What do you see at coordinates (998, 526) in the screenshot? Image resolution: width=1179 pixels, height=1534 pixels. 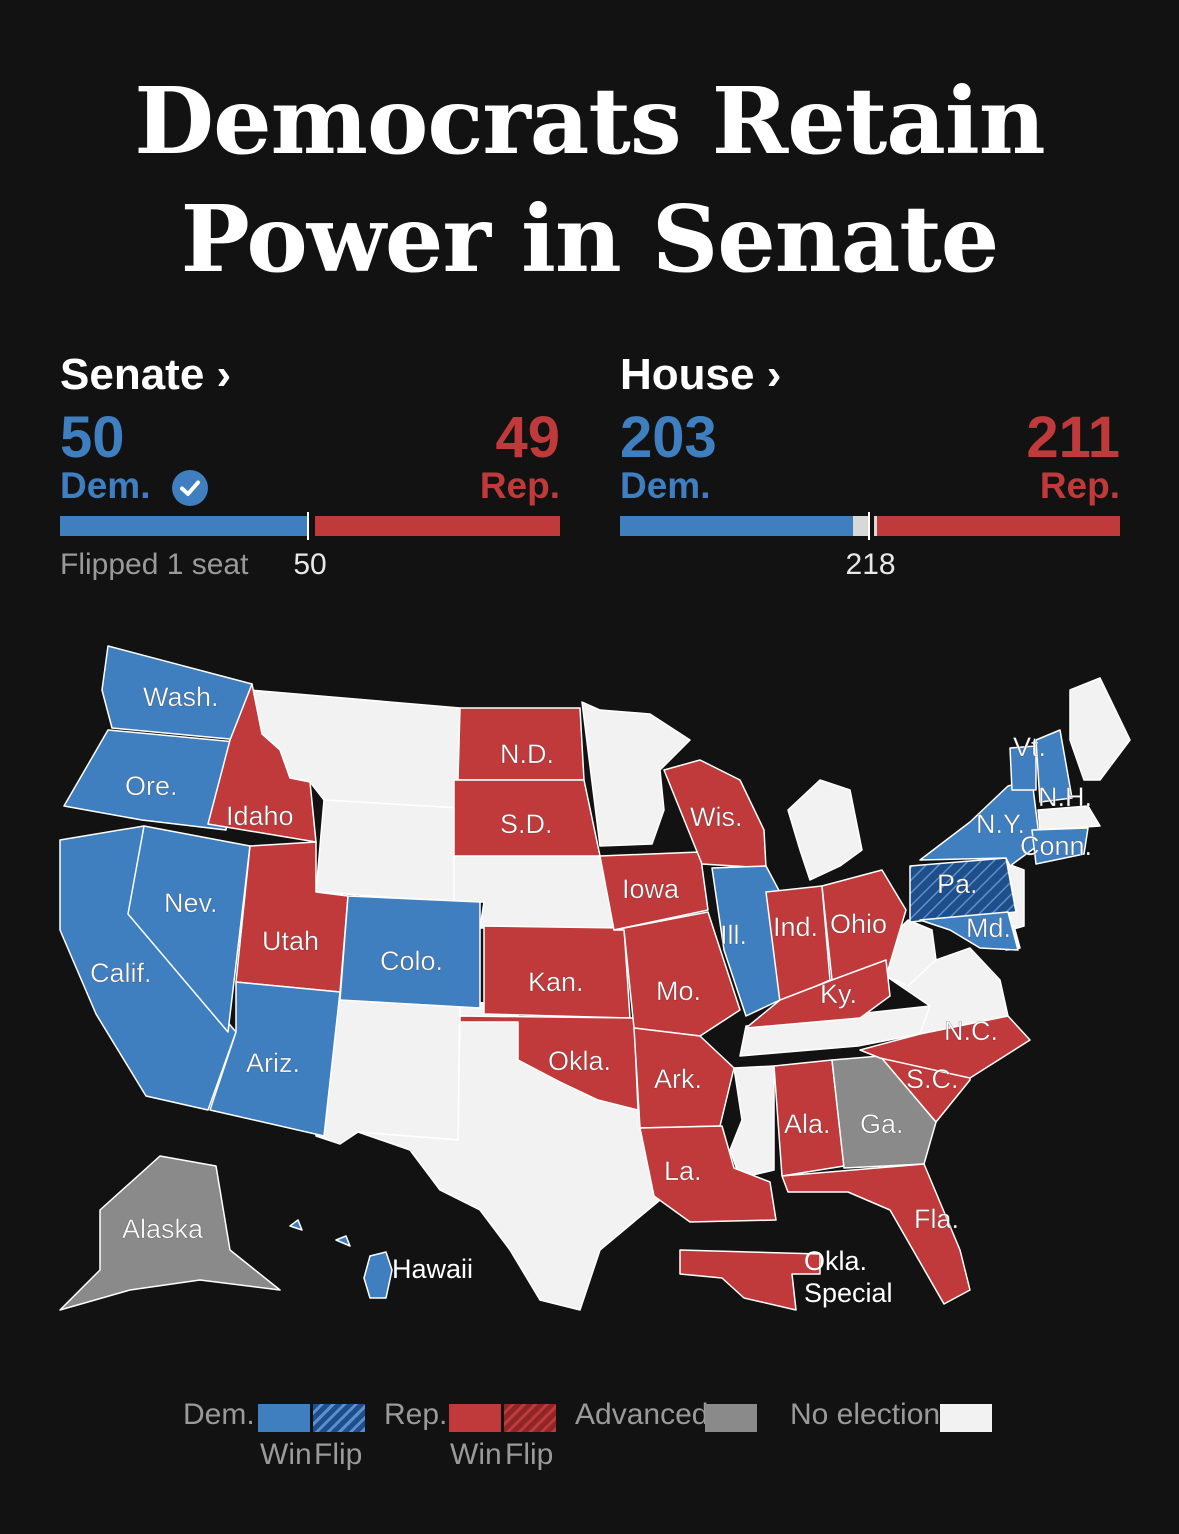 I see `house-bar-rep` at bounding box center [998, 526].